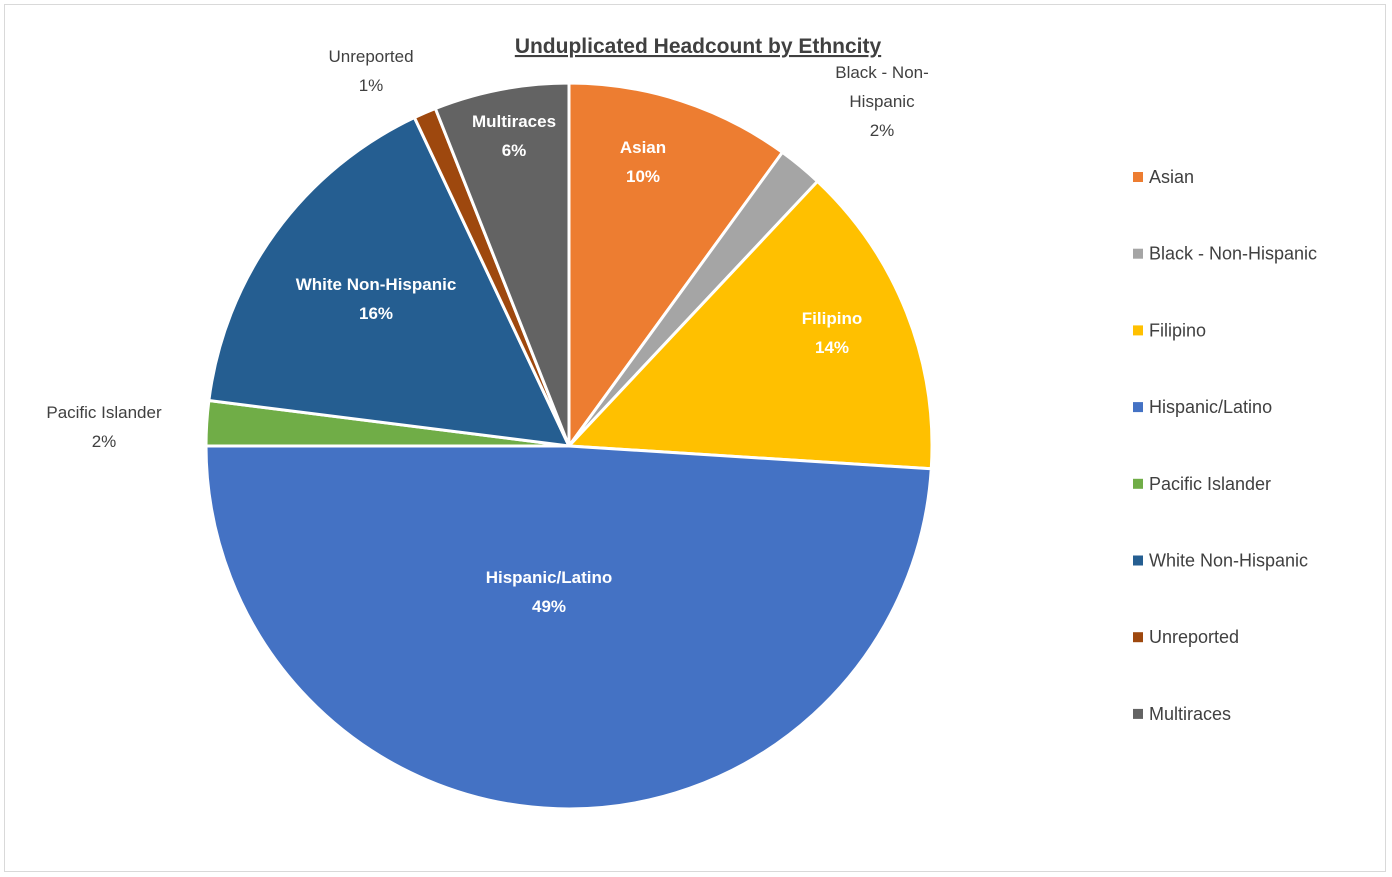 Image resolution: width=1392 pixels, height=877 pixels. Describe the element at coordinates (502, 264) in the screenshot. I see `pie-slice-multiraces` at that location.